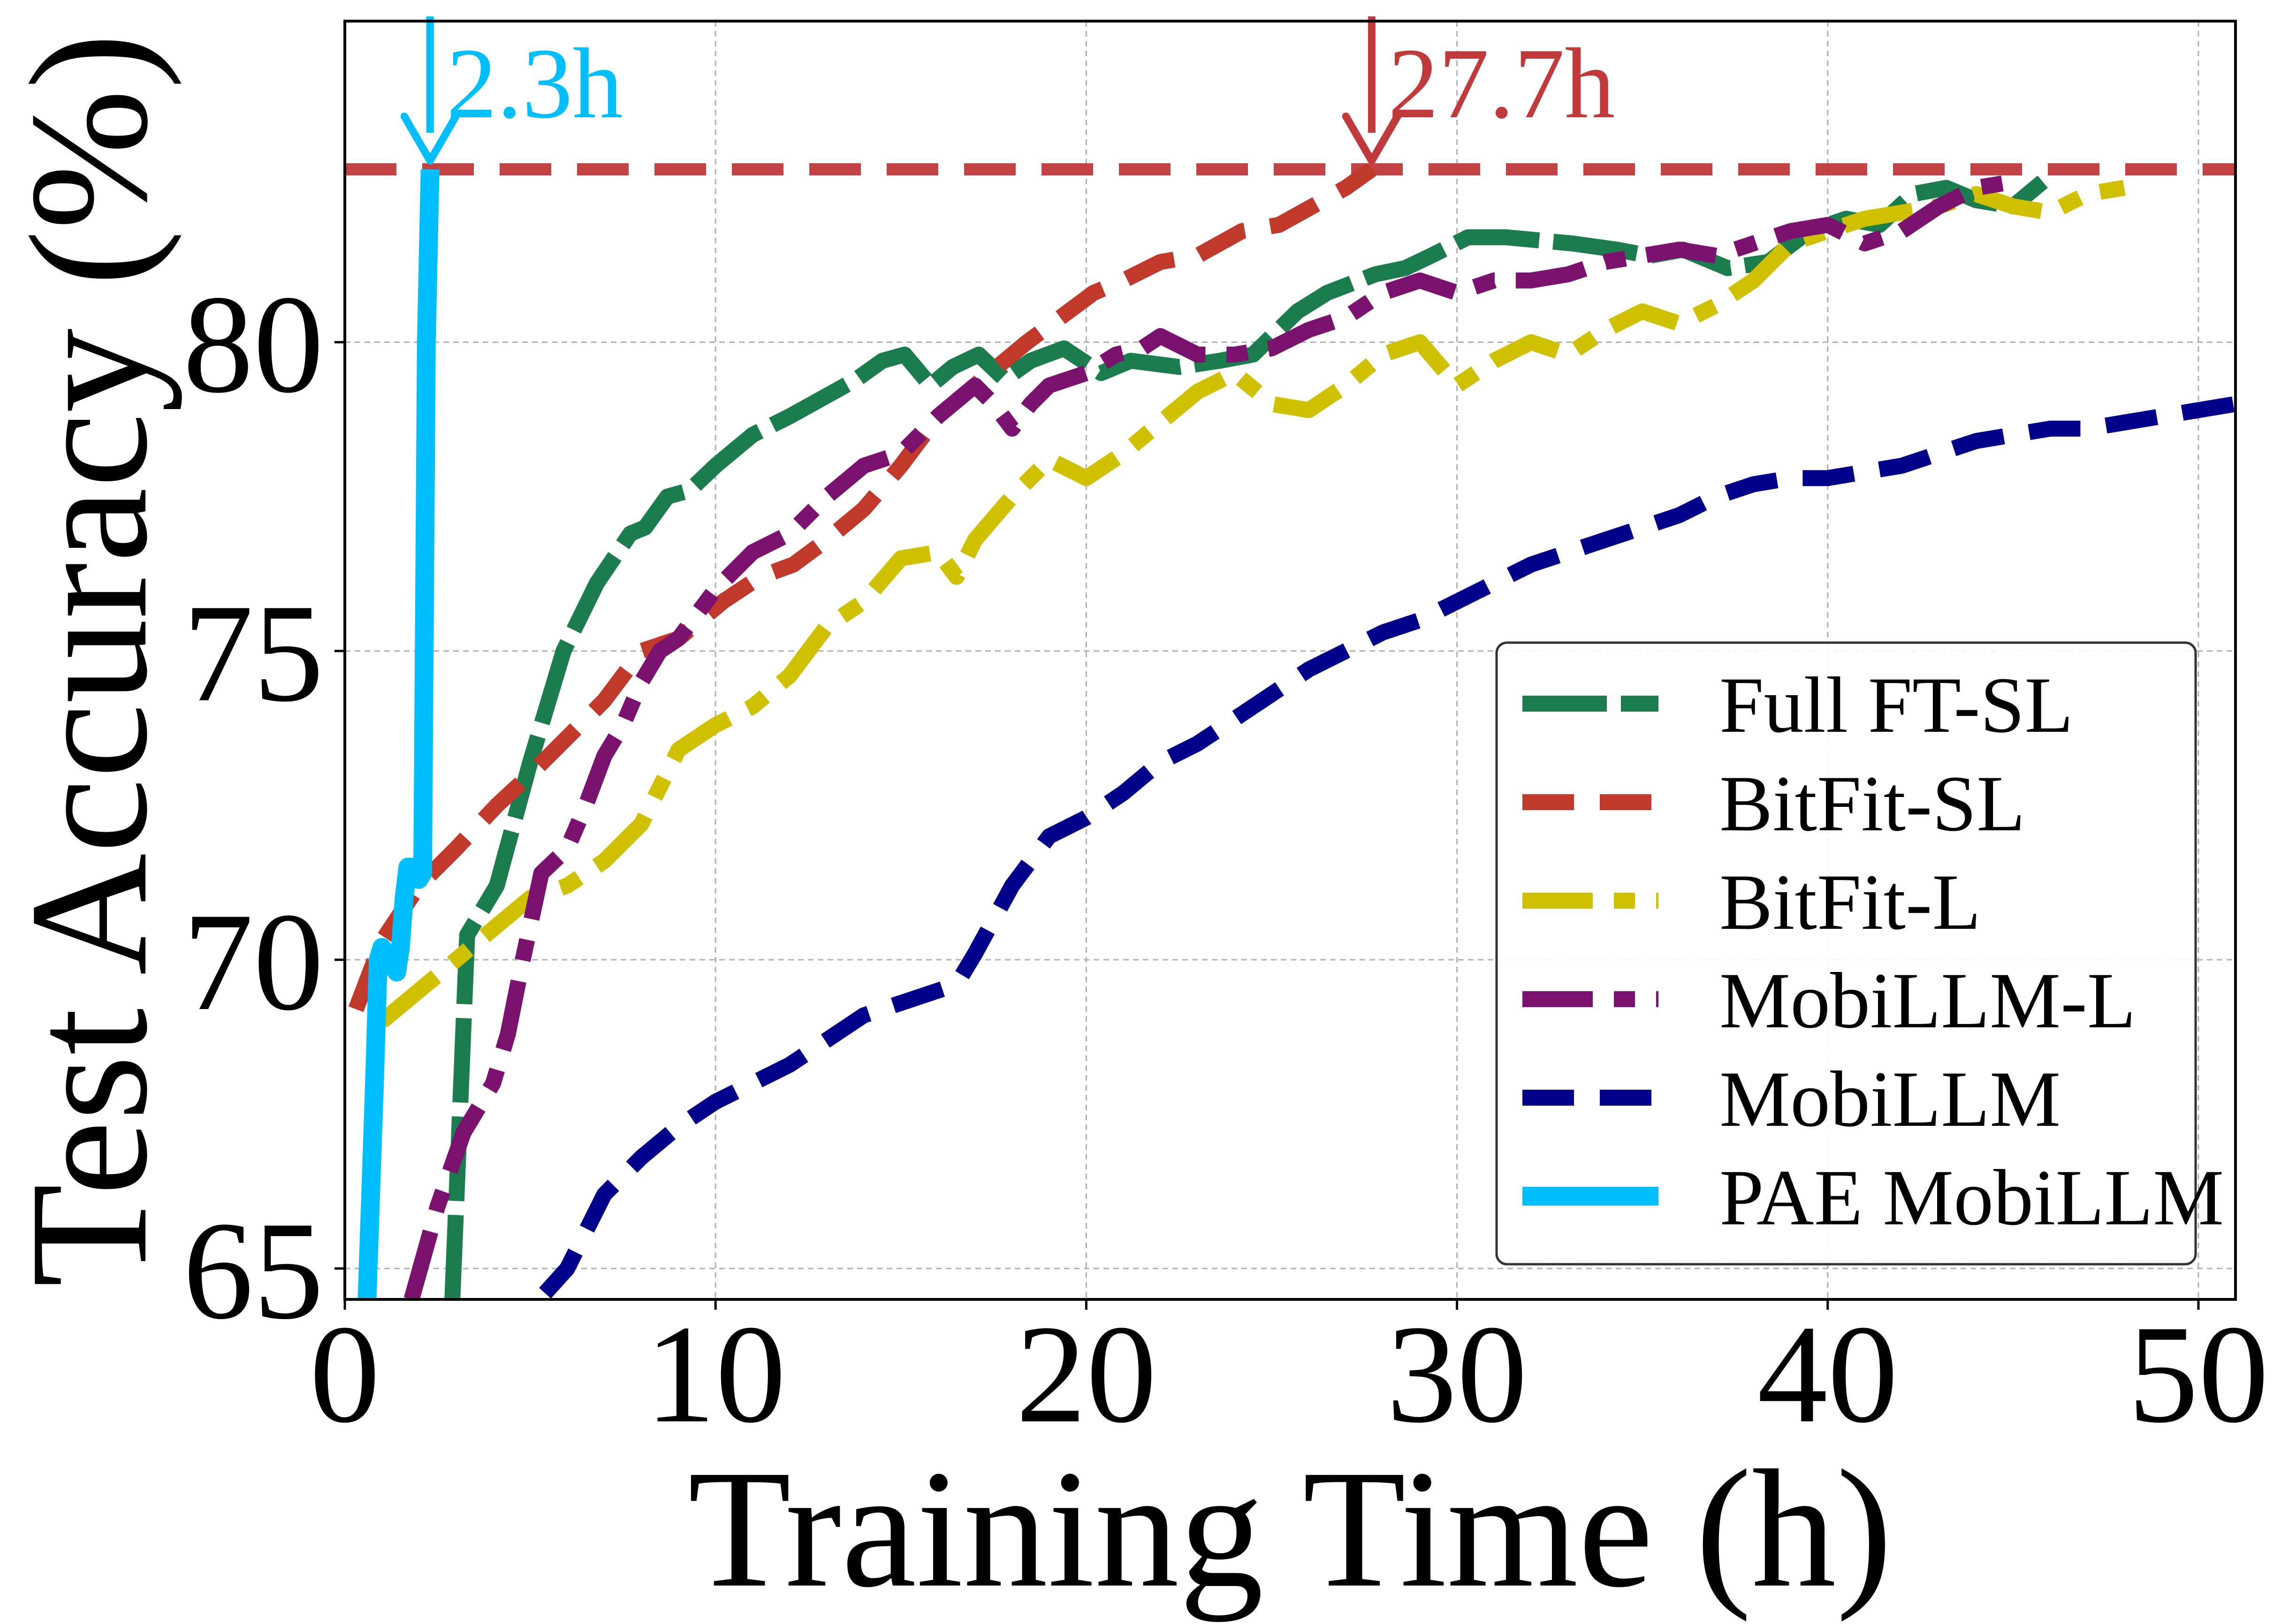 The width and height of the screenshot is (2281, 1624). What do you see at coordinates (264, 807) in the screenshot?
I see `y-axis: 65 70 75 80` at bounding box center [264, 807].